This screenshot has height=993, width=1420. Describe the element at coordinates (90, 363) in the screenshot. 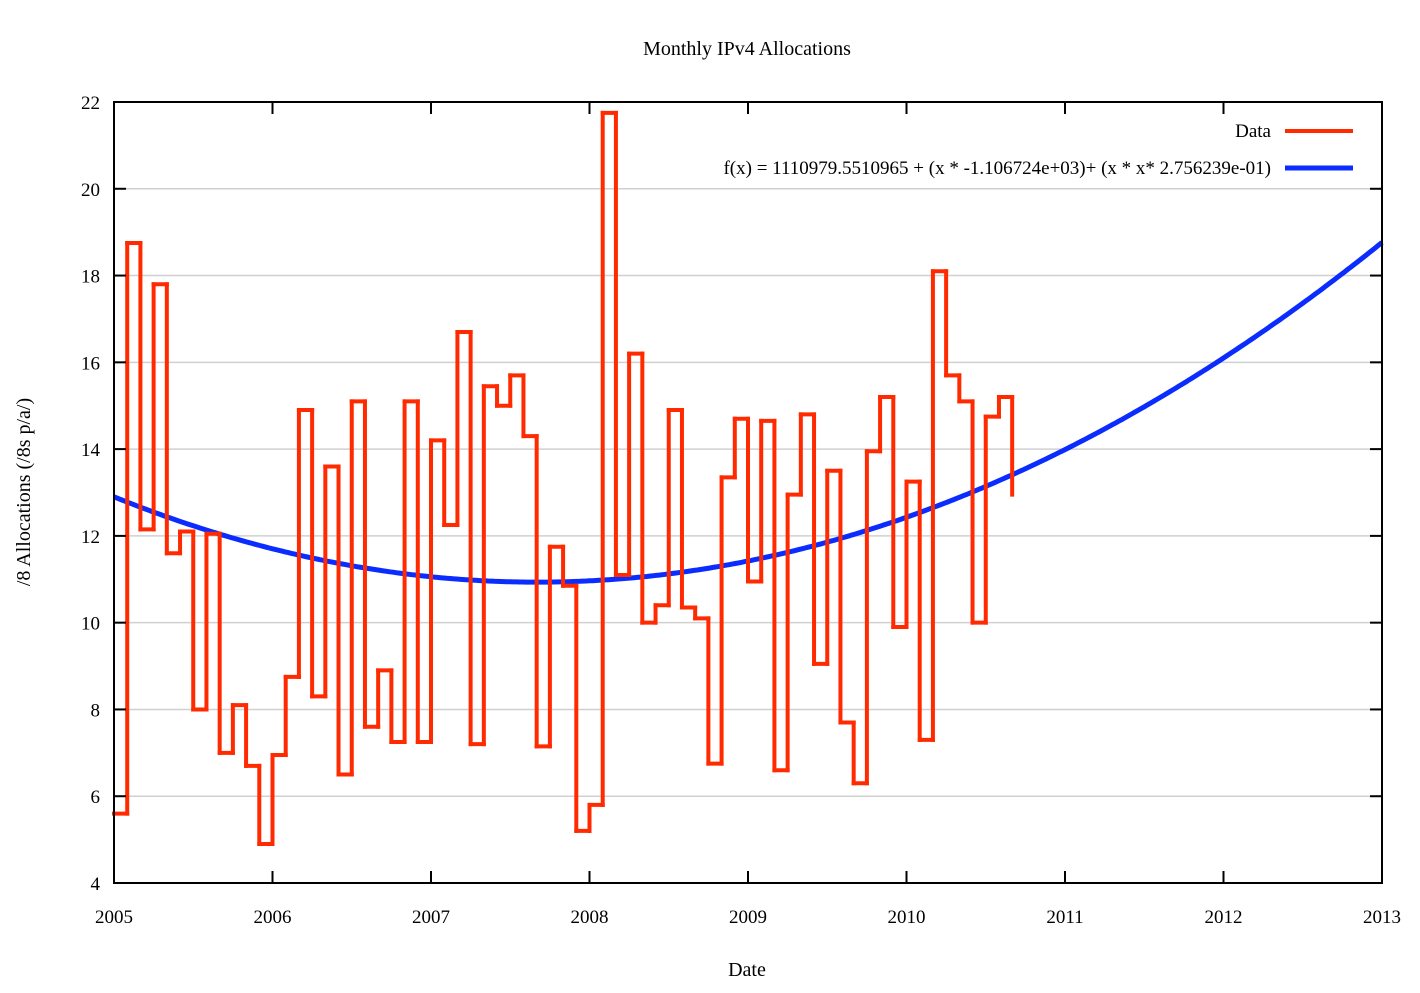

I see `y-tick-label: 16` at that location.